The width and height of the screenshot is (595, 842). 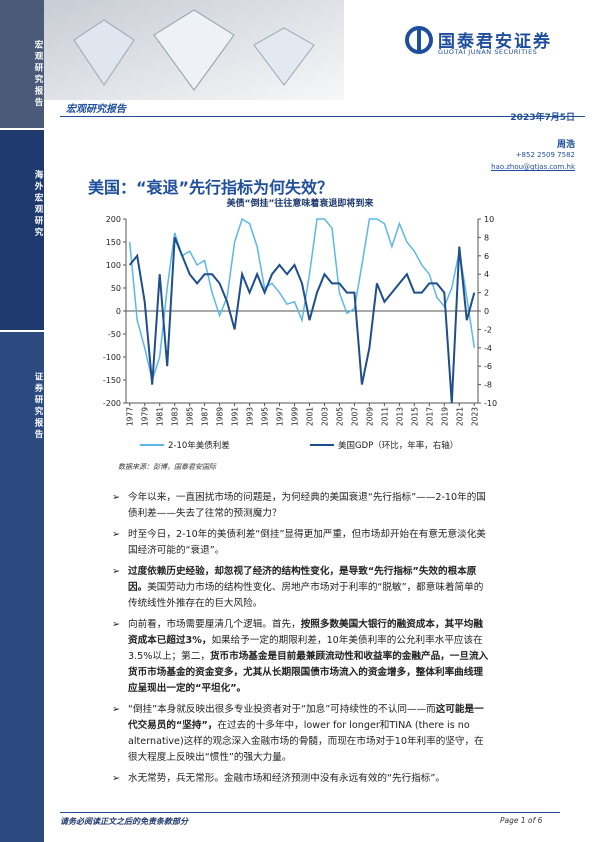 I want to click on y-tick-label: -150, so click(x=112, y=380).